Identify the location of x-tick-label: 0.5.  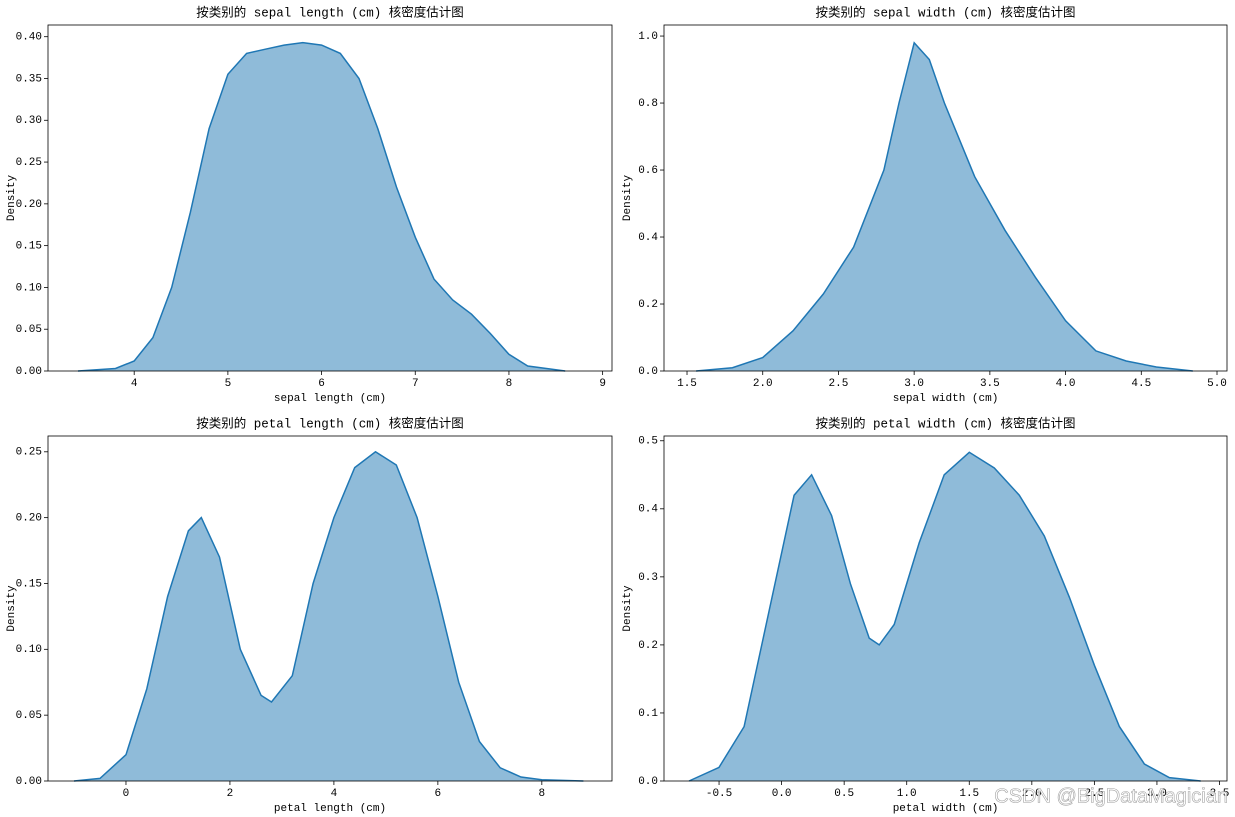
(844, 794).